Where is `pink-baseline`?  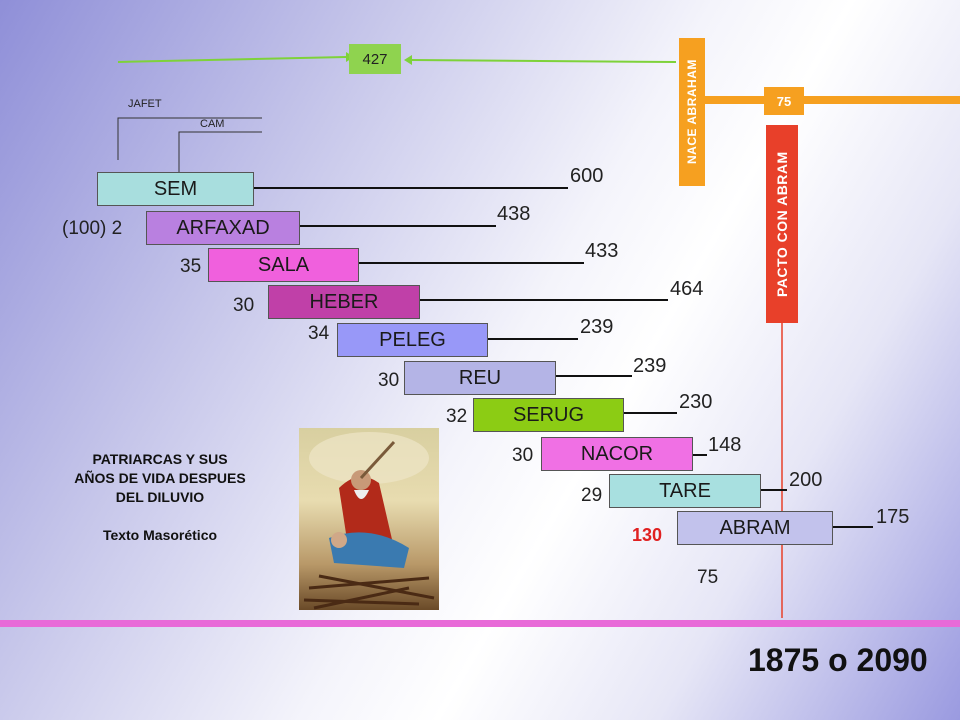
pink-baseline is located at coordinates (480, 623).